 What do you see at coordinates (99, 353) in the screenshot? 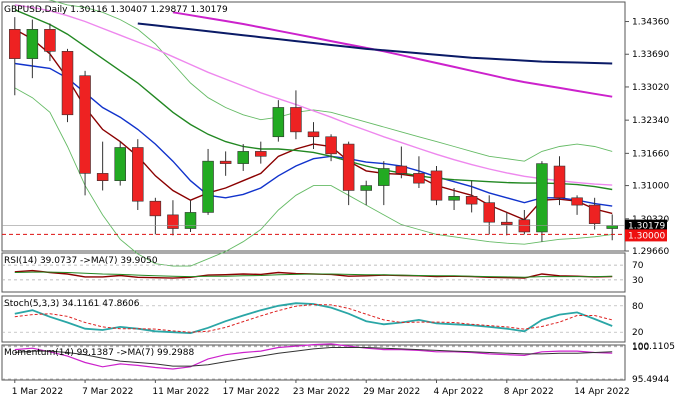
I see `momentum-panel-title: Momentum(14) 99.1387 ->MA(7) 99.2988` at bounding box center [99, 353].